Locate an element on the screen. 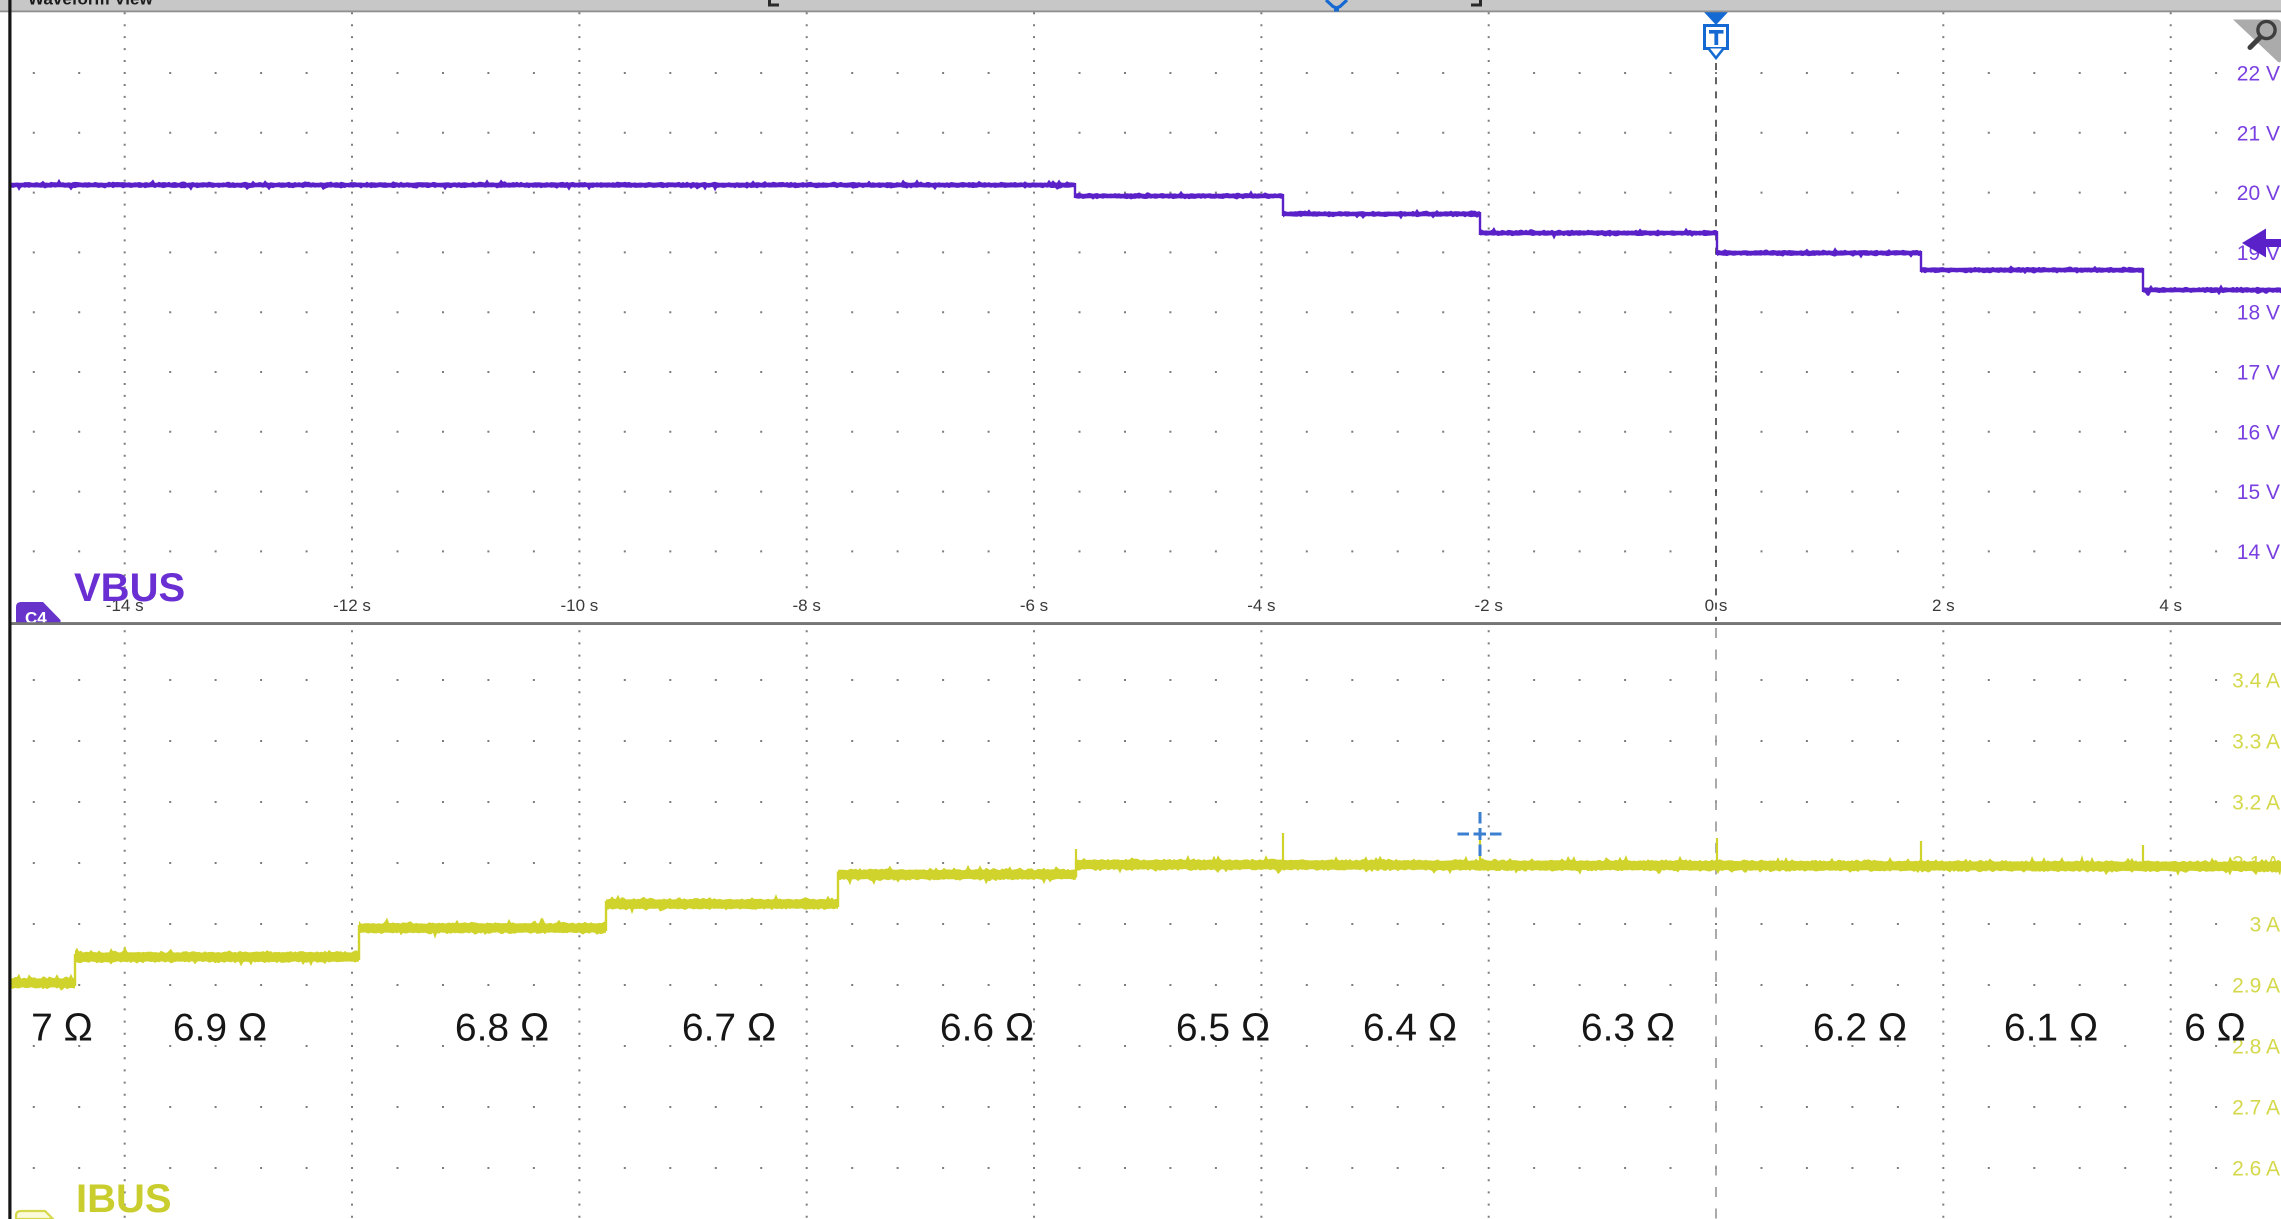  svg-text: 2.7 A is located at coordinates (2256, 1108).